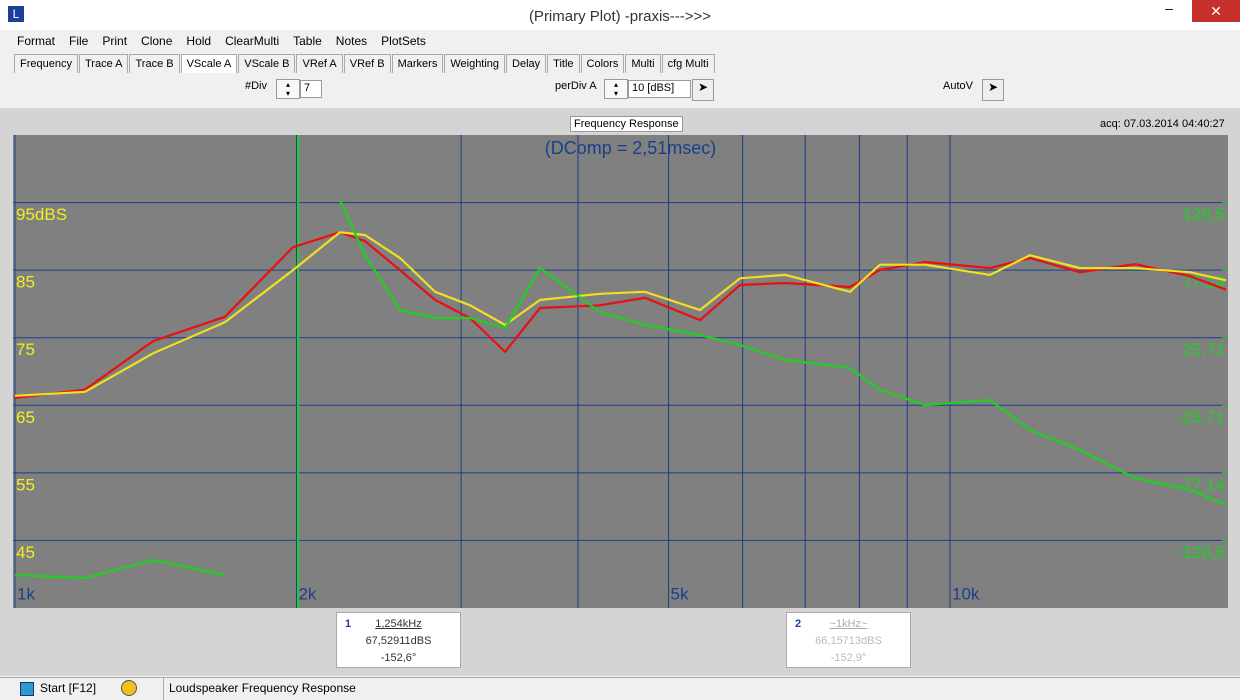 This screenshot has width=1240, height=700. What do you see at coordinates (1203, 214) in the screenshot?
I see `y2-tick-label: 128,5` at bounding box center [1203, 214].